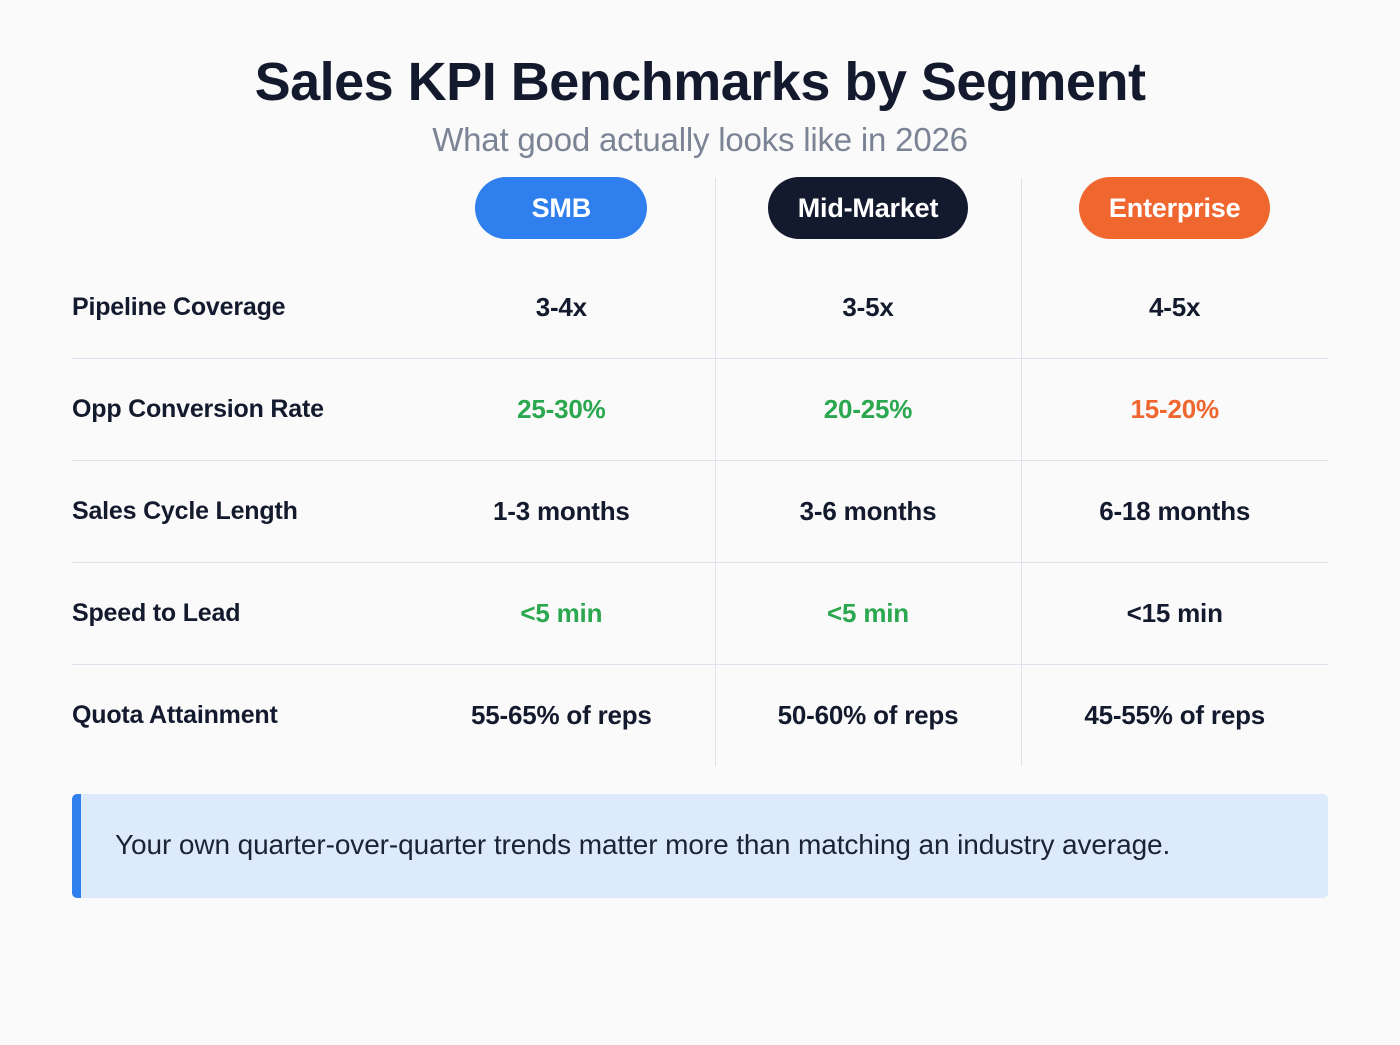  What do you see at coordinates (156, 612) in the screenshot?
I see `row-label: Speed to Lead` at bounding box center [156, 612].